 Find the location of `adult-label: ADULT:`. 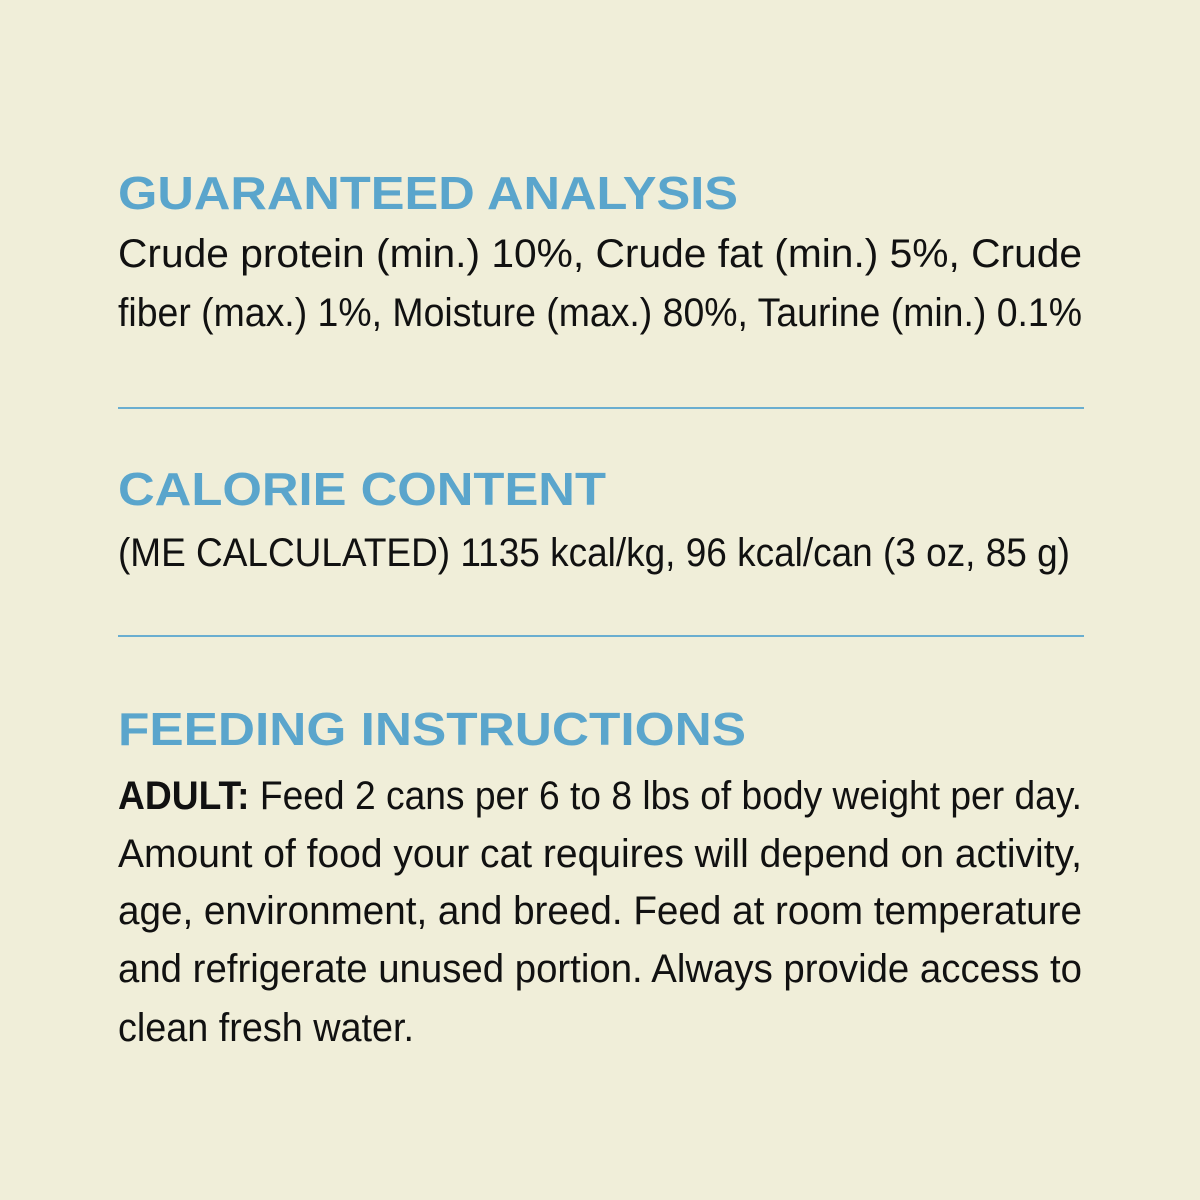

adult-label: ADULT: is located at coordinates (184, 796).